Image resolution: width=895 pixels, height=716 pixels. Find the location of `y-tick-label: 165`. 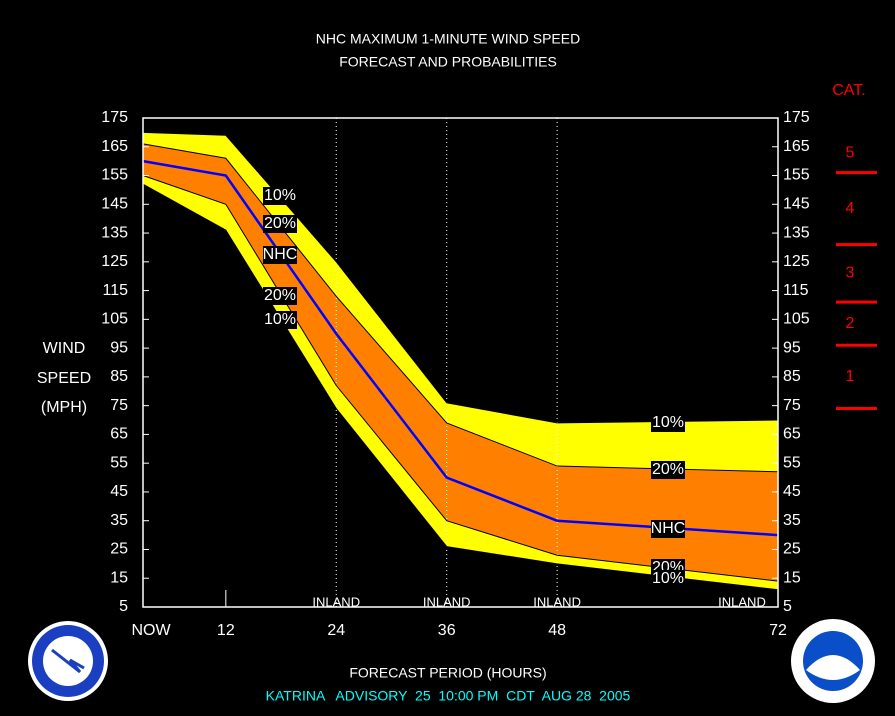

y-tick-label: 165 is located at coordinates (114, 146).